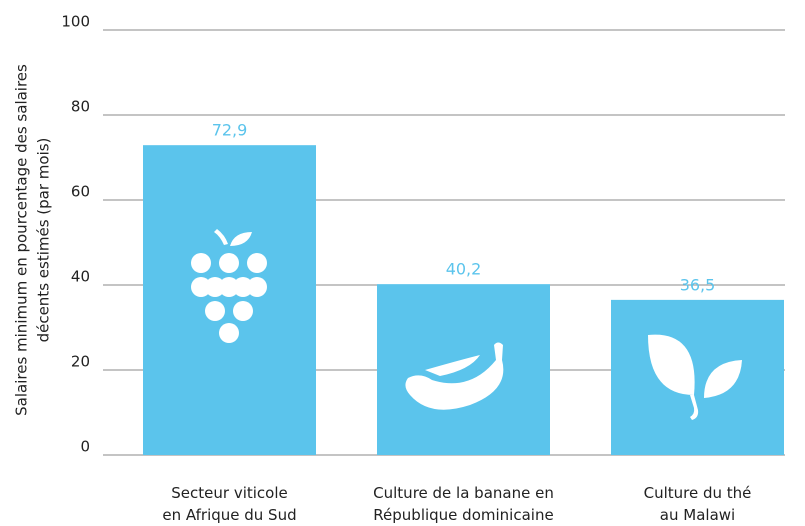 The width and height of the screenshot is (805, 526). Describe the element at coordinates (80, 277) in the screenshot. I see `y-tick-label: 40` at that location.